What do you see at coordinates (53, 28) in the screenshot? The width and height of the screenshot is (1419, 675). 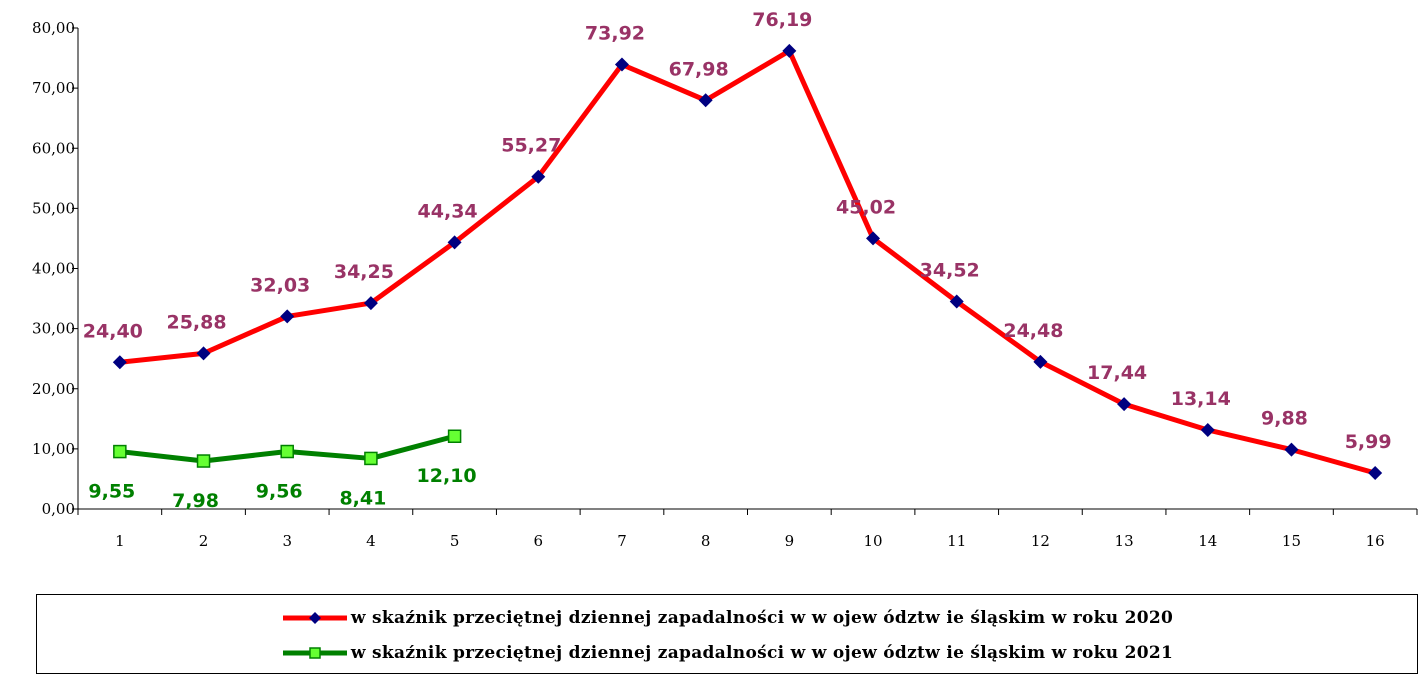 I see `y-tick-label: 80,00` at bounding box center [53, 28].